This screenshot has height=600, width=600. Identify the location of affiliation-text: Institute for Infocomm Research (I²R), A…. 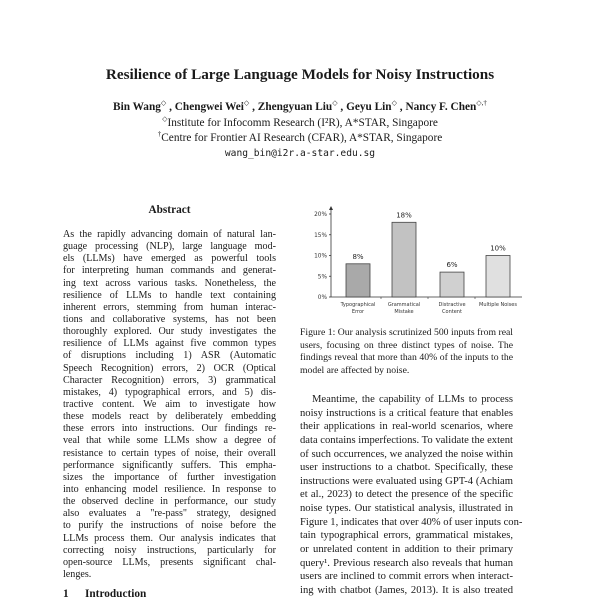
(302, 123).